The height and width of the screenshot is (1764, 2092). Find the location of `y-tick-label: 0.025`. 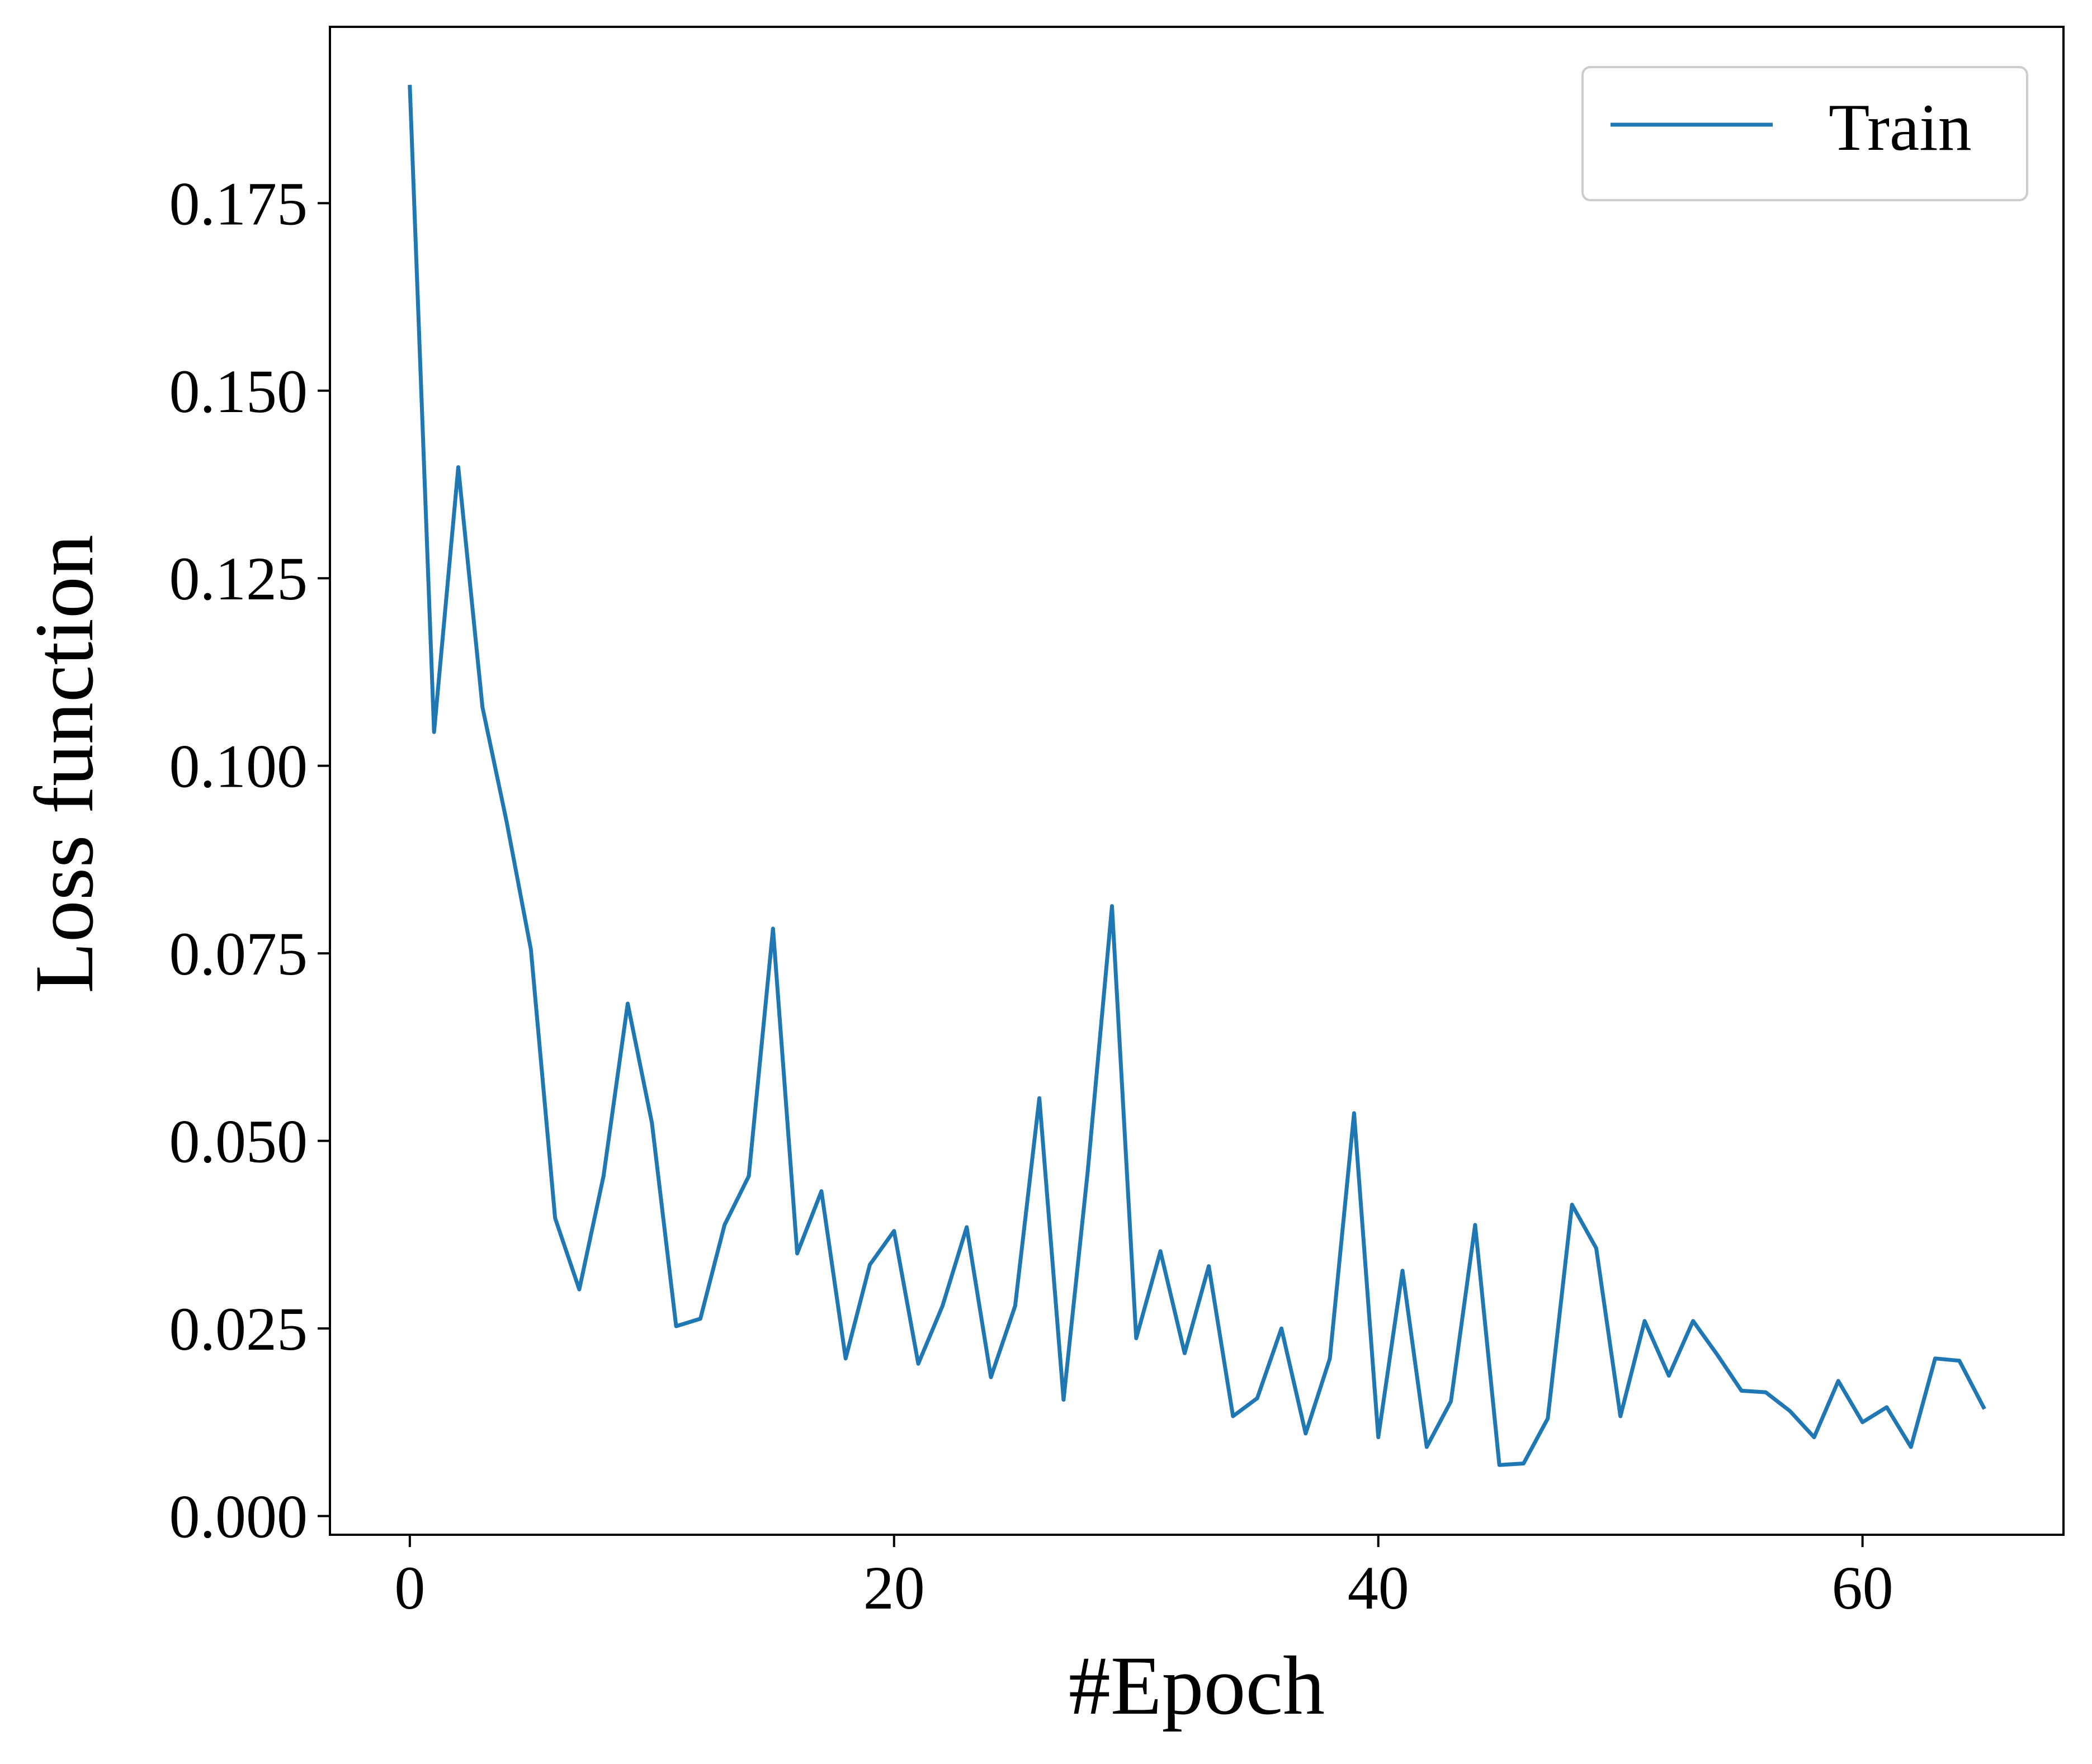

y-tick-label: 0.025 is located at coordinates (239, 1329).